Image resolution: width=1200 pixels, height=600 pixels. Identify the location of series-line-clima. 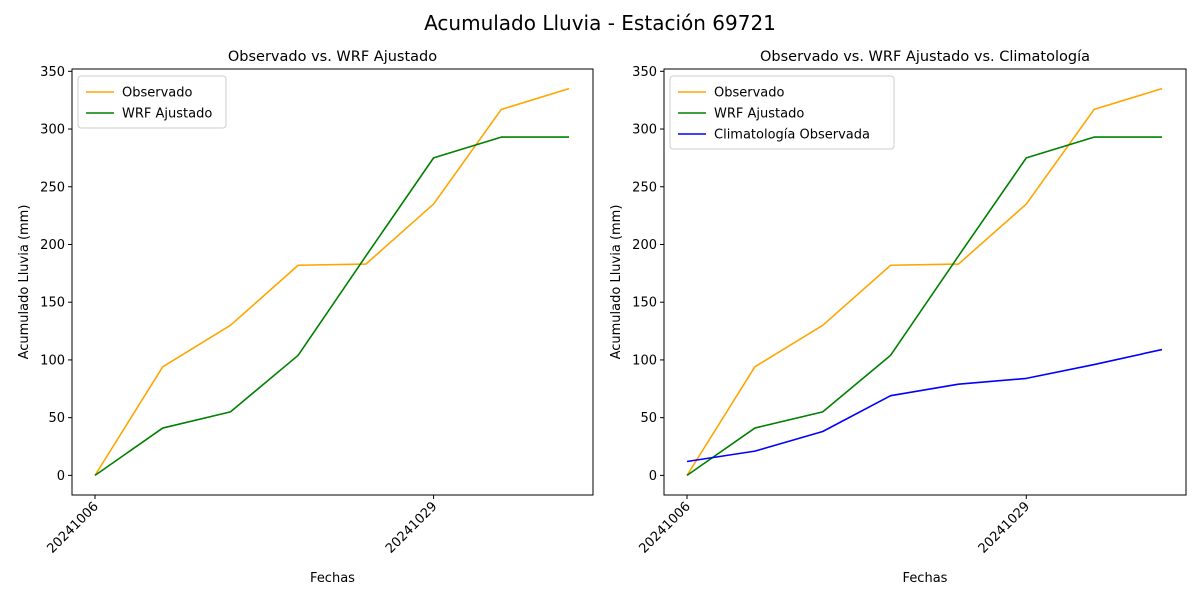
(924, 405).